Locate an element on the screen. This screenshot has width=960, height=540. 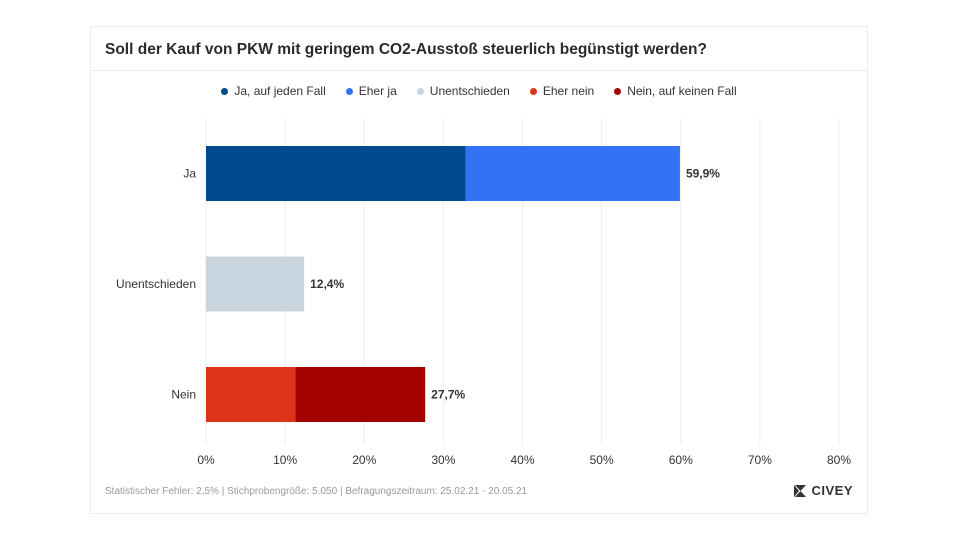
legend-item: Eher ja is located at coordinates (371, 91).